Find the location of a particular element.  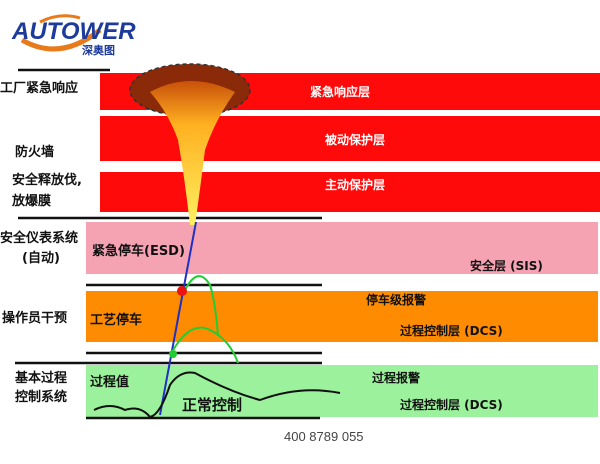

inner-label-process-value: 过程值 is located at coordinates (110, 382).